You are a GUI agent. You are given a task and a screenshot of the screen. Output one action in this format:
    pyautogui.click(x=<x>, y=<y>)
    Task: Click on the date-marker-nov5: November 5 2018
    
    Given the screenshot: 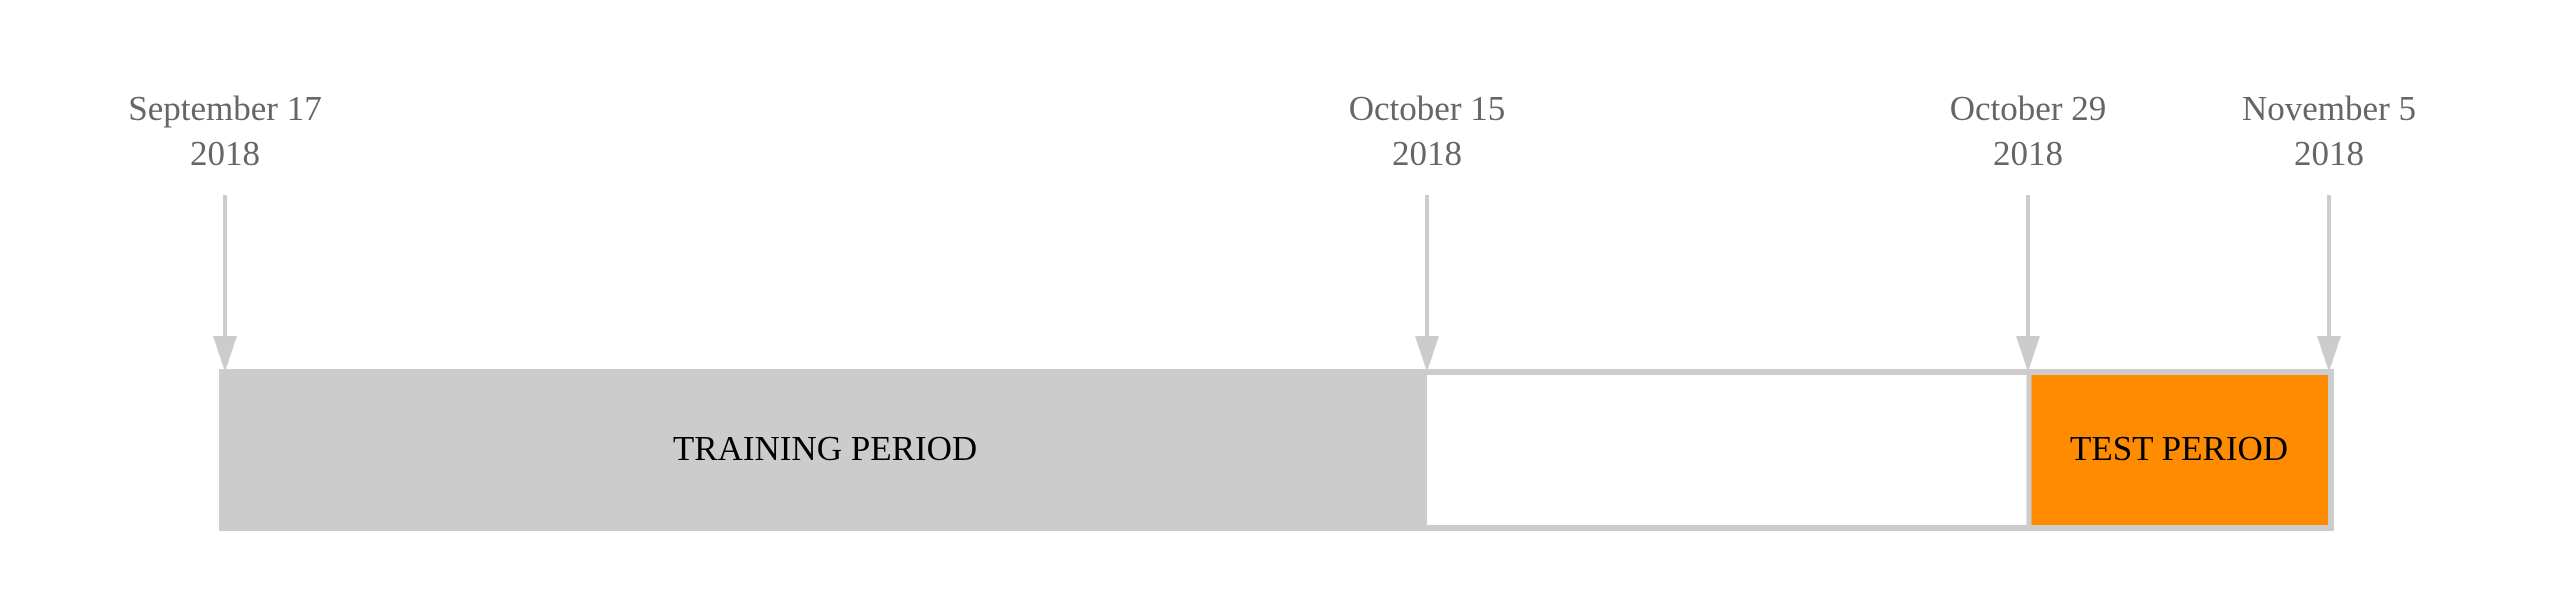 What is the action you would take?
    pyautogui.click(x=2329, y=131)
    